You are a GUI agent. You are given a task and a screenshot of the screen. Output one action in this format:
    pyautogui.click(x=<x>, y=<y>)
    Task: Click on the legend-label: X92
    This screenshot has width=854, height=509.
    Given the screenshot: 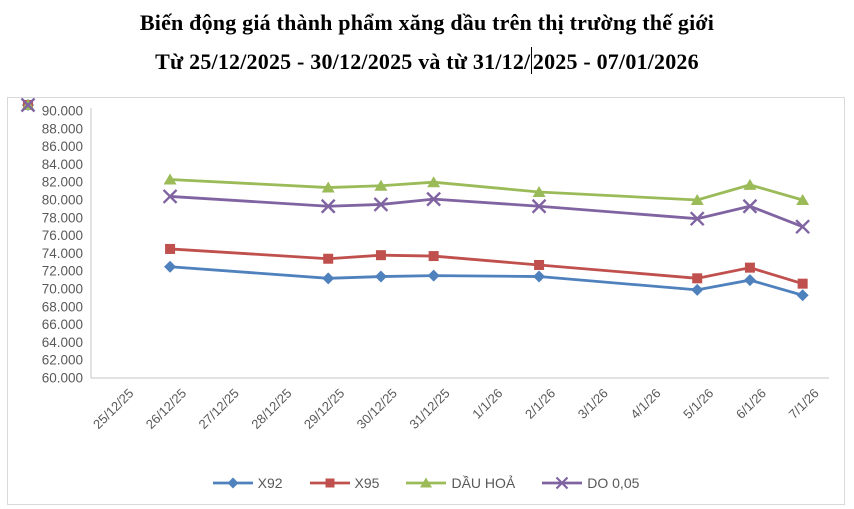 What is the action you would take?
    pyautogui.click(x=270, y=483)
    